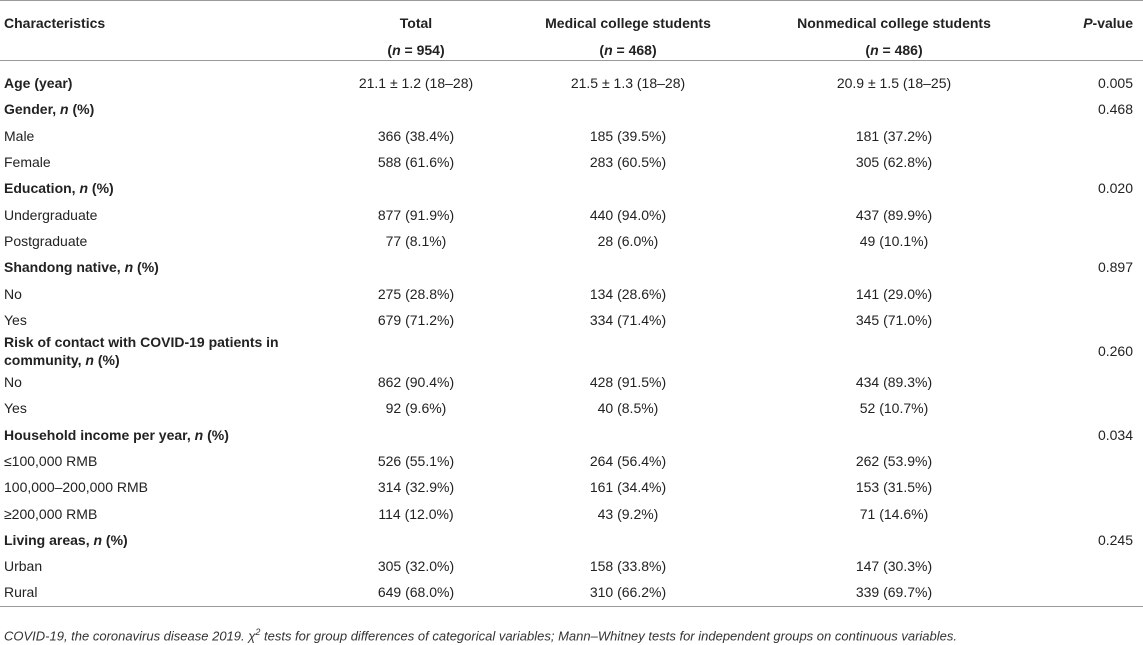 This screenshot has width=1143, height=645. What do you see at coordinates (1115, 109) in the screenshot?
I see `cell-pvalue: 0.468` at bounding box center [1115, 109].